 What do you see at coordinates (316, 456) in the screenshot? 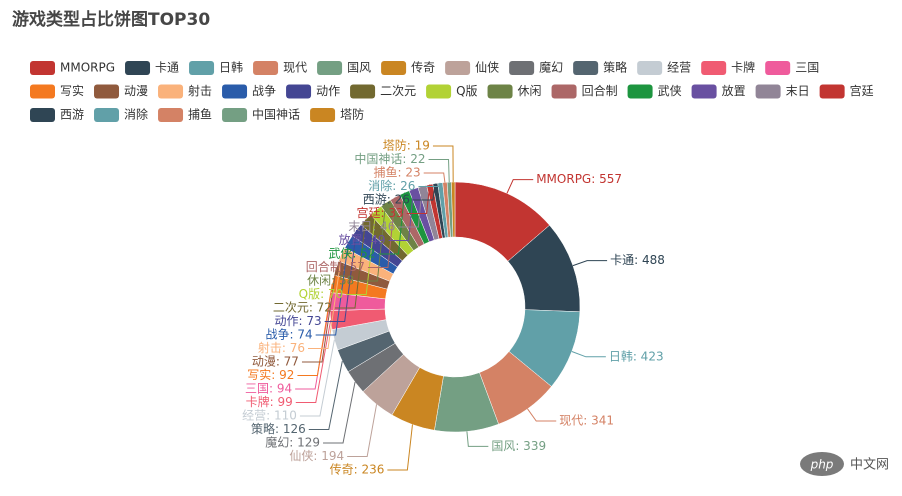
I see `data-label: 仙侠: 194` at bounding box center [316, 456].